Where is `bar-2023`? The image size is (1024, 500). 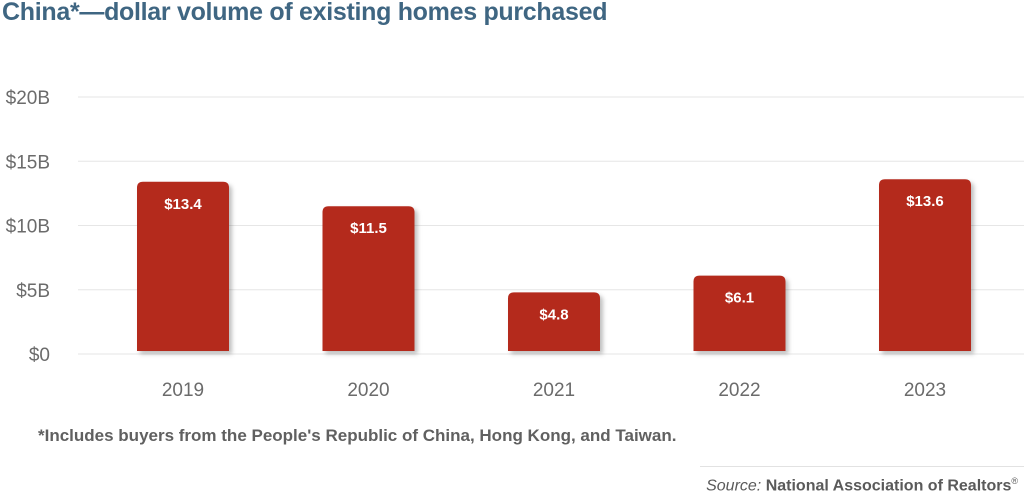
bar-2023 is located at coordinates (925, 265).